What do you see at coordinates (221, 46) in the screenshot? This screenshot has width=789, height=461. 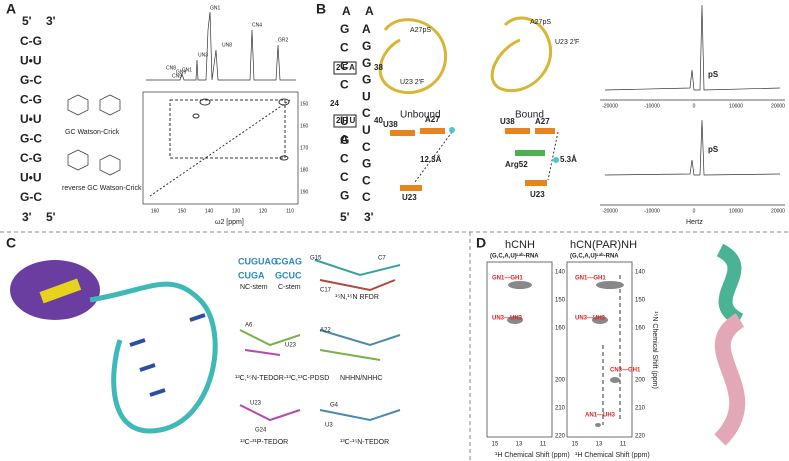 I see `1d-trace` at bounding box center [221, 46].